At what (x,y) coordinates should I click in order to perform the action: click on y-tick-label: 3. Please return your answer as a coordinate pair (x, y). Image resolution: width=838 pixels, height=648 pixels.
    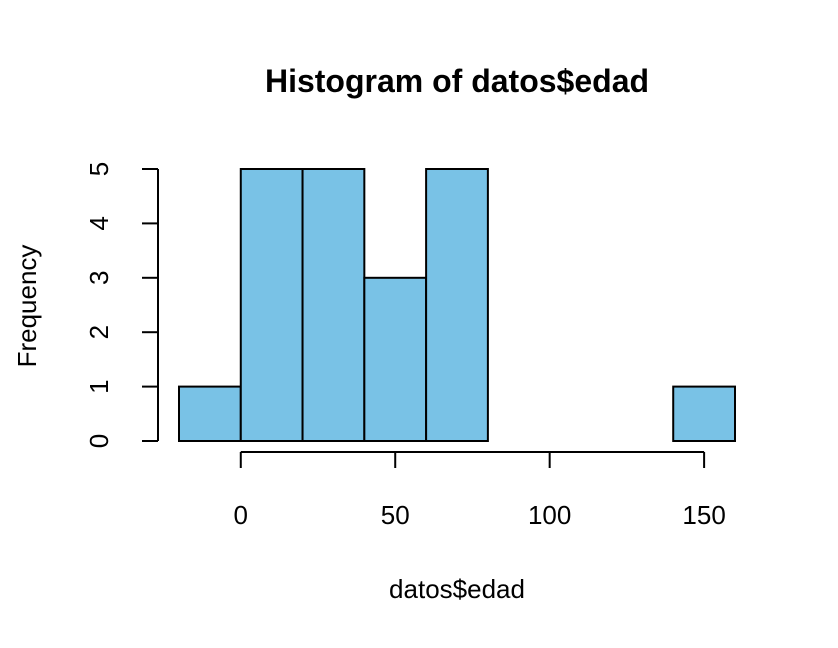
    Looking at the image, I should click on (99, 278).